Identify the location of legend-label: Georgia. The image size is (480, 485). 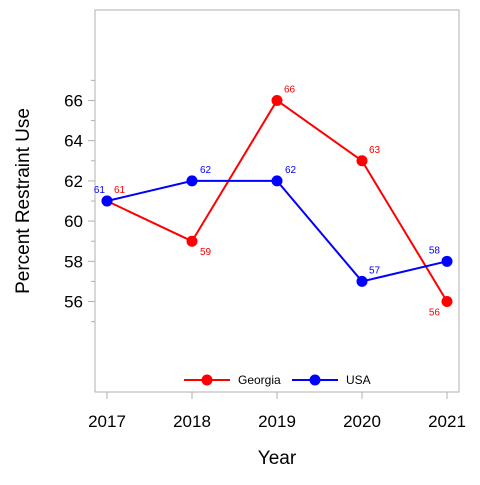
(259, 380).